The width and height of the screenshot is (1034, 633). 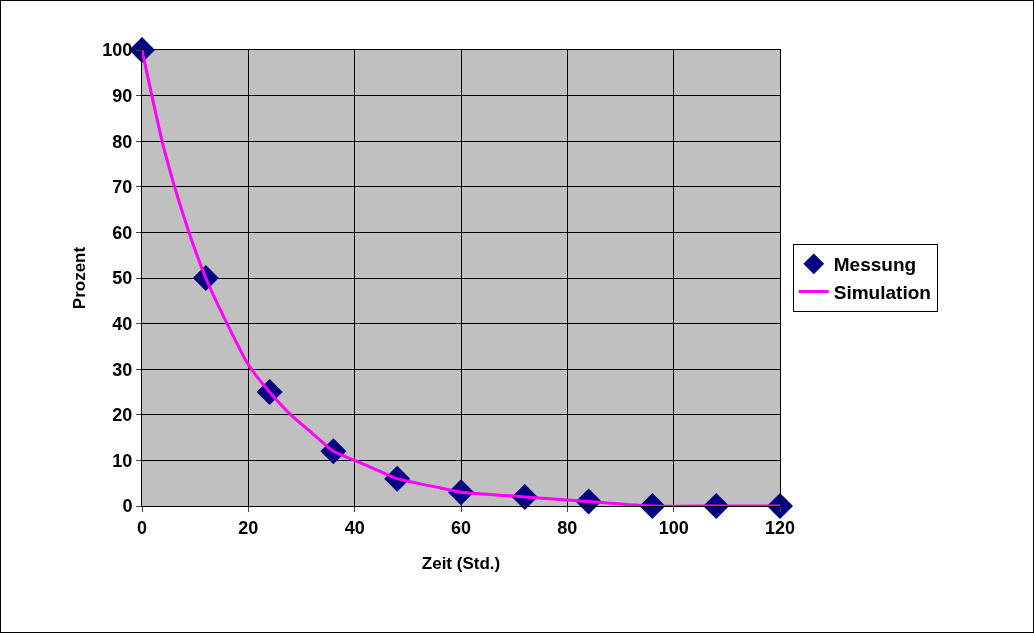 What do you see at coordinates (461, 563) in the screenshot?
I see `x-axis-title: Zeit (Std.)` at bounding box center [461, 563].